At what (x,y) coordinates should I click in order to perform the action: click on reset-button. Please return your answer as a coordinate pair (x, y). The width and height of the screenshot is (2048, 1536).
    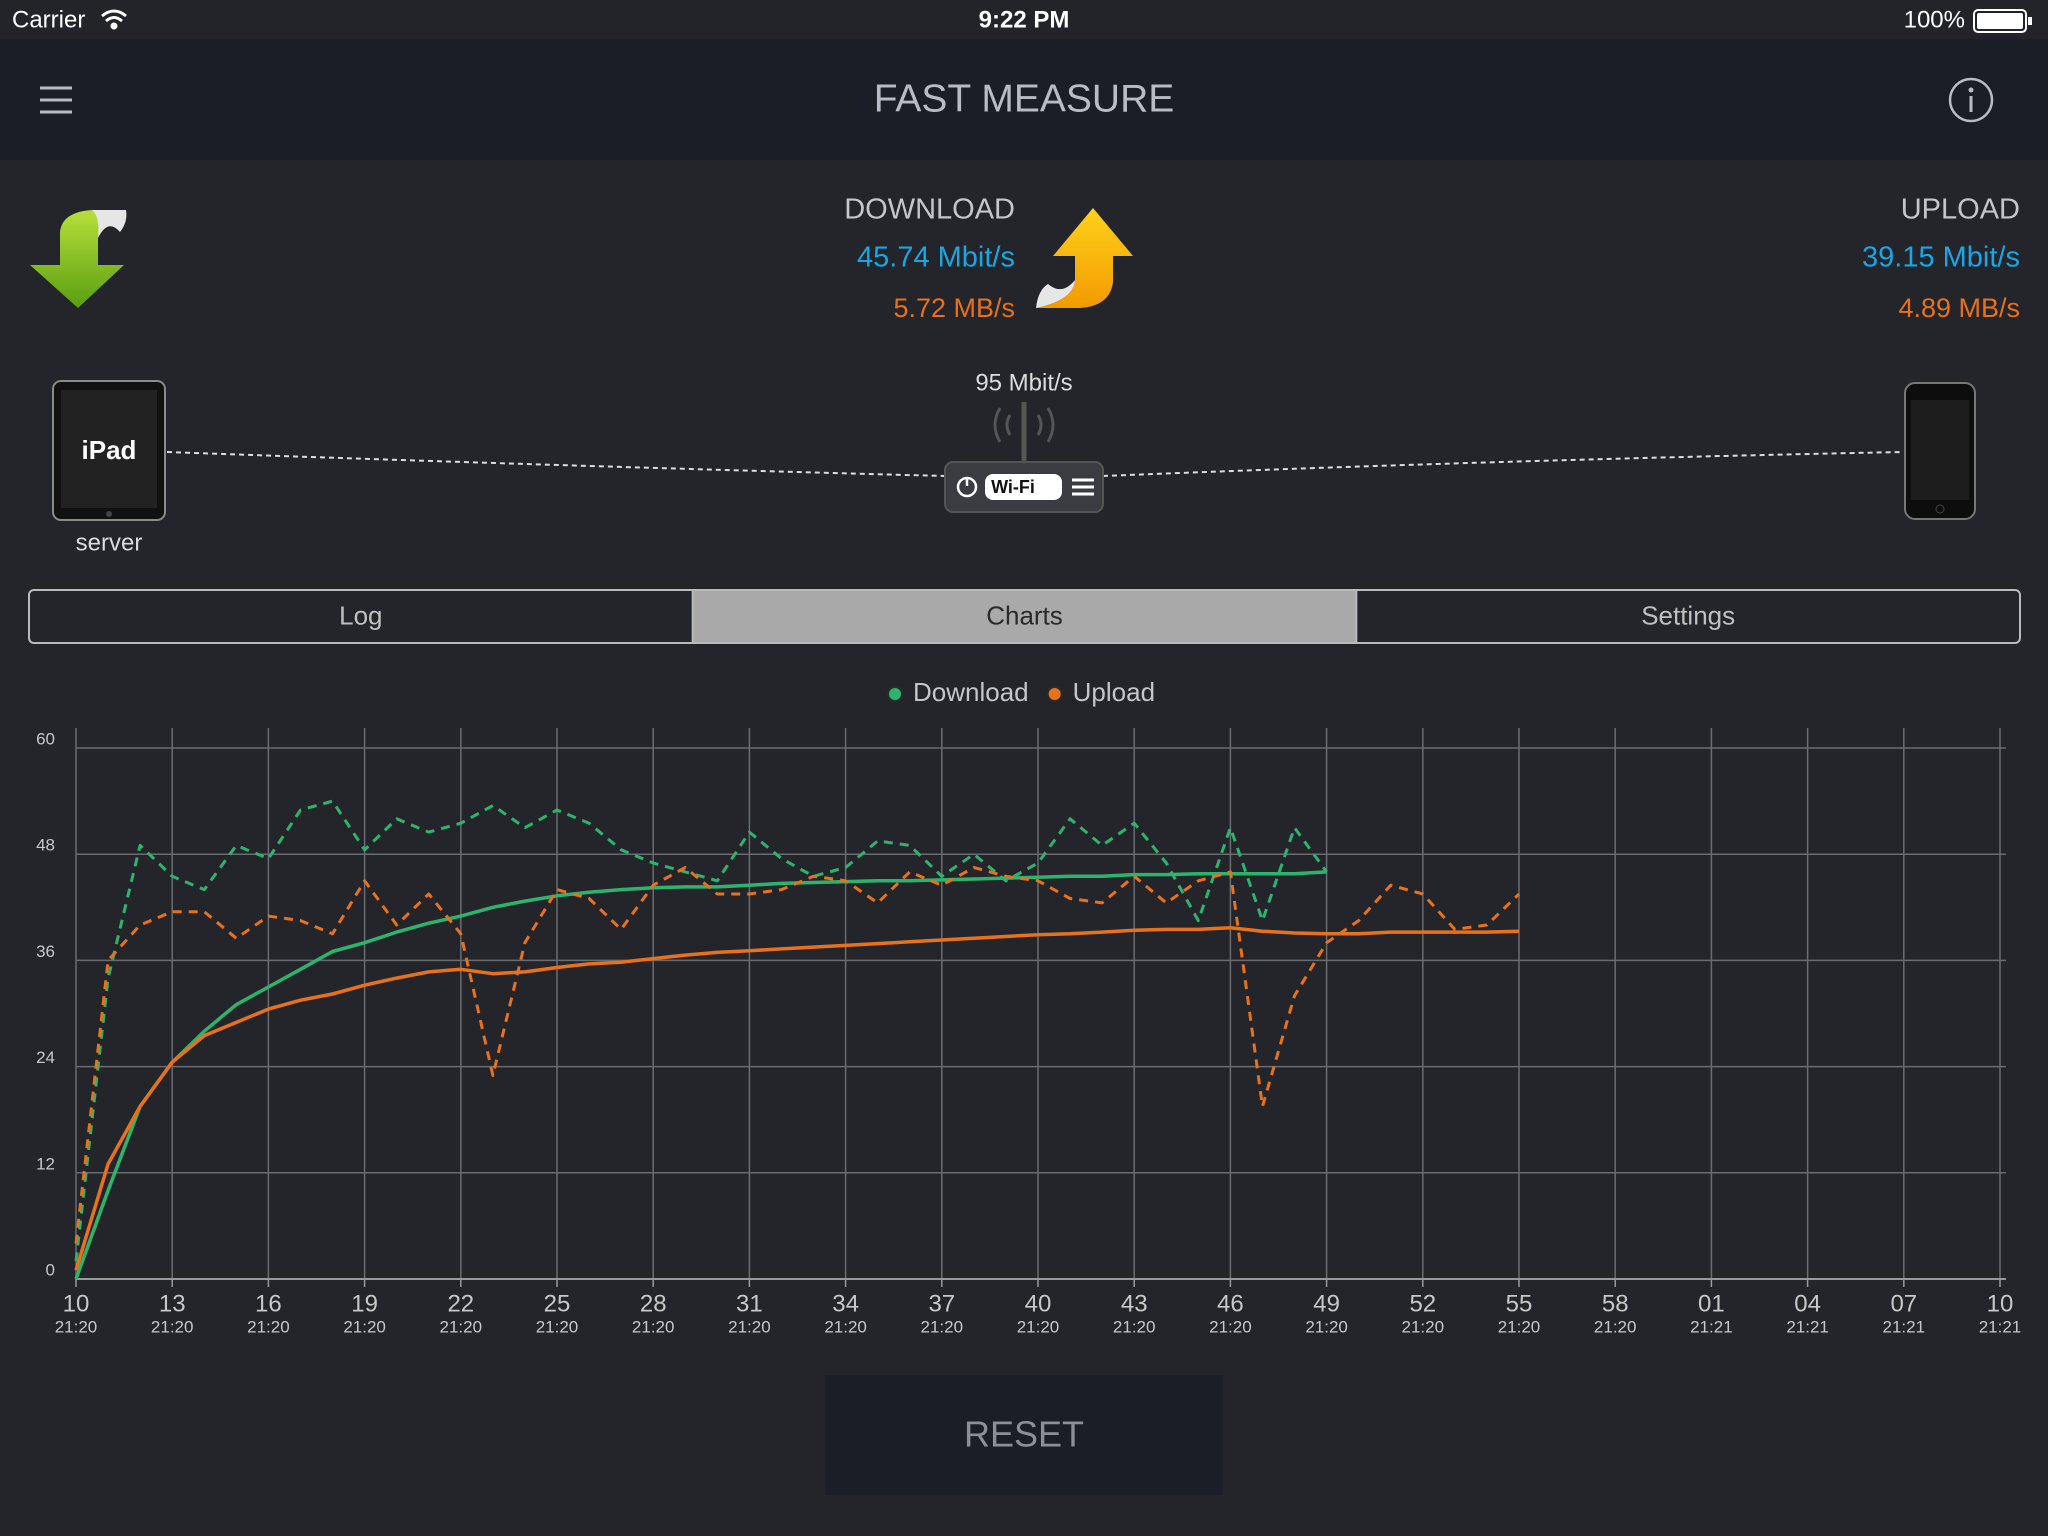
    Looking at the image, I should click on (1024, 1435).